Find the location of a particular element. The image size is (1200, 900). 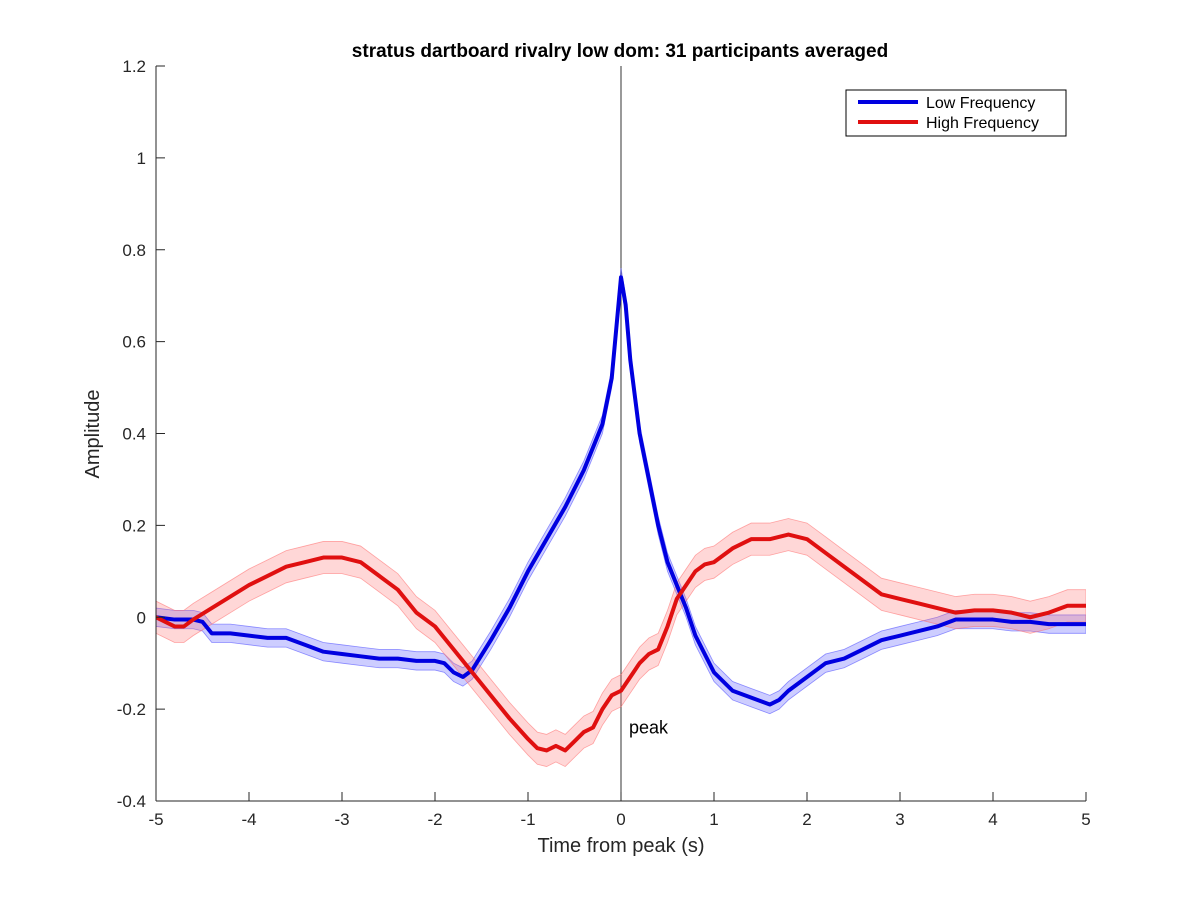

x-tick-label: -4 is located at coordinates (248, 819).